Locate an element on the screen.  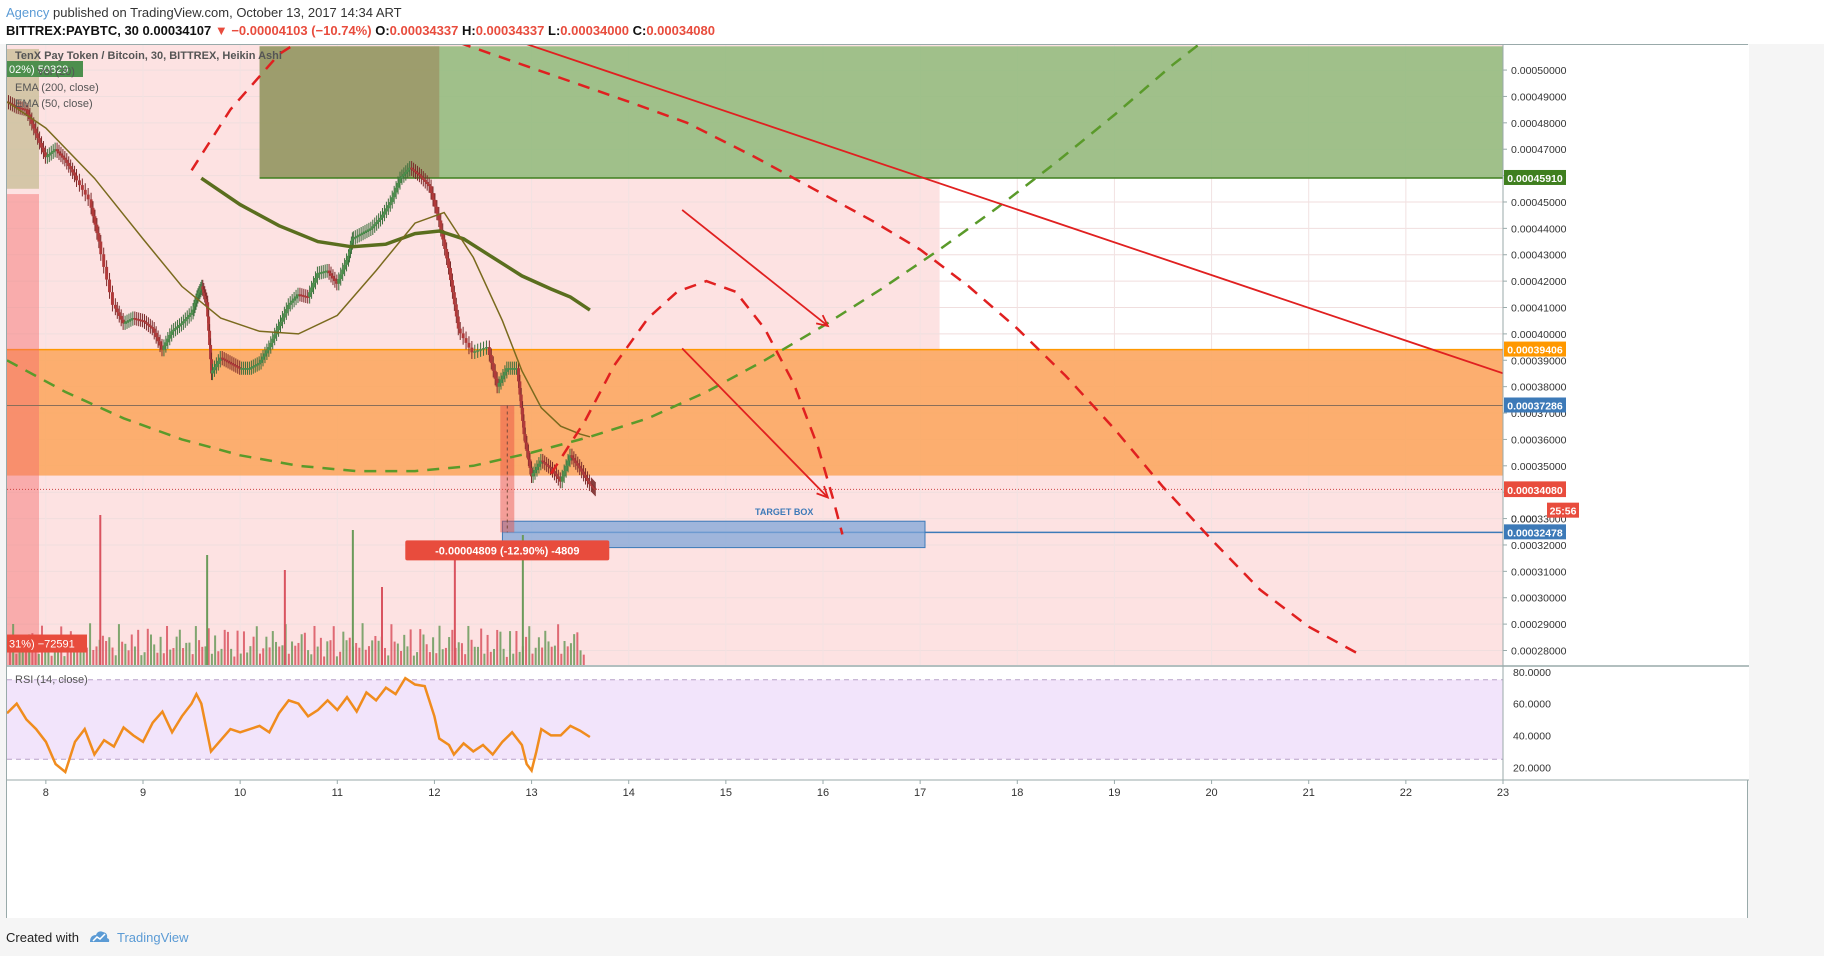
price-badge-bg is located at coordinates (1535, 177).